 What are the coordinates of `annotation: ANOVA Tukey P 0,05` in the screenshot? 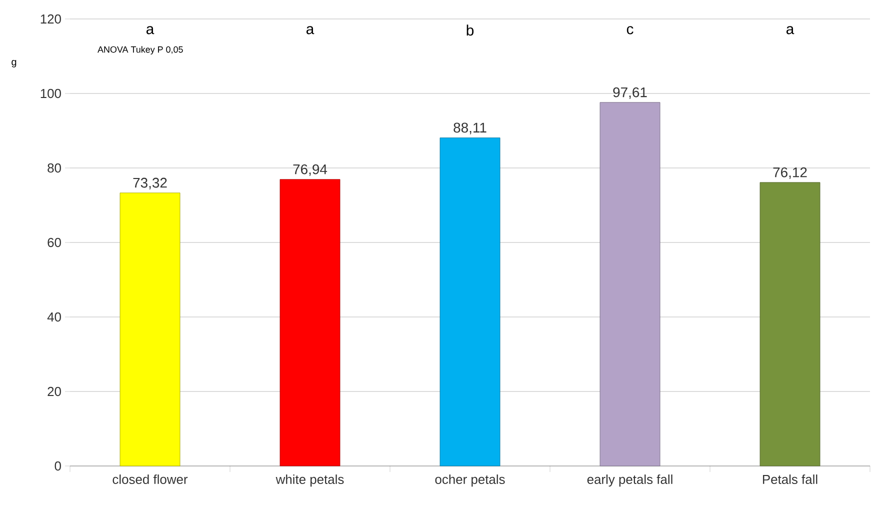 It's located at (140, 50).